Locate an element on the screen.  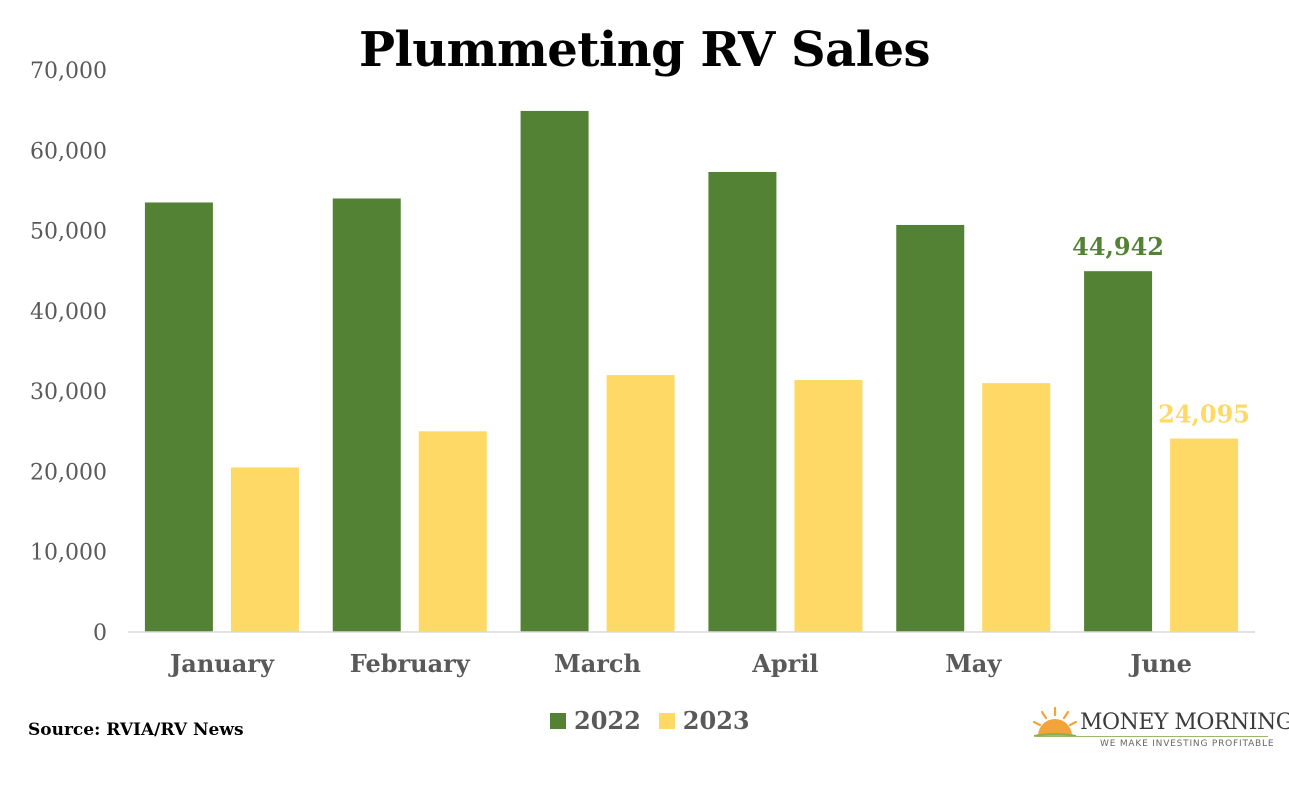
bar-2023-march is located at coordinates (640, 503).